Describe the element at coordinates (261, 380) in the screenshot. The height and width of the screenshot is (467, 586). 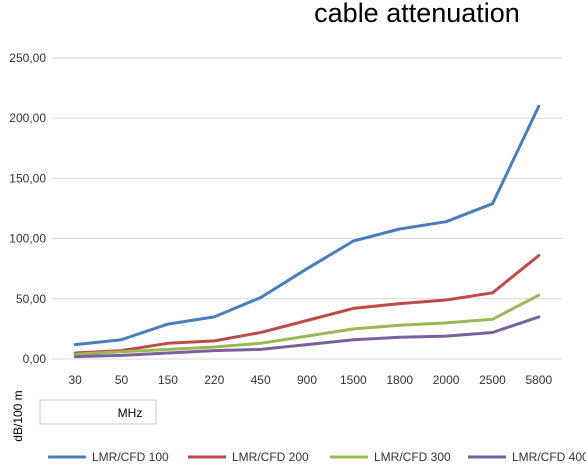
I see `x-tick-label: 450` at that location.